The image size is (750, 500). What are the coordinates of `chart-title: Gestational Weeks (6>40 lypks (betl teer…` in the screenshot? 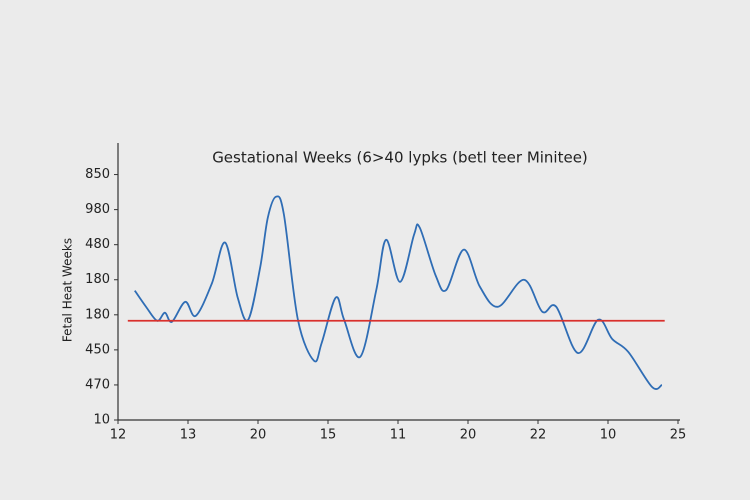 It's located at (400, 158).